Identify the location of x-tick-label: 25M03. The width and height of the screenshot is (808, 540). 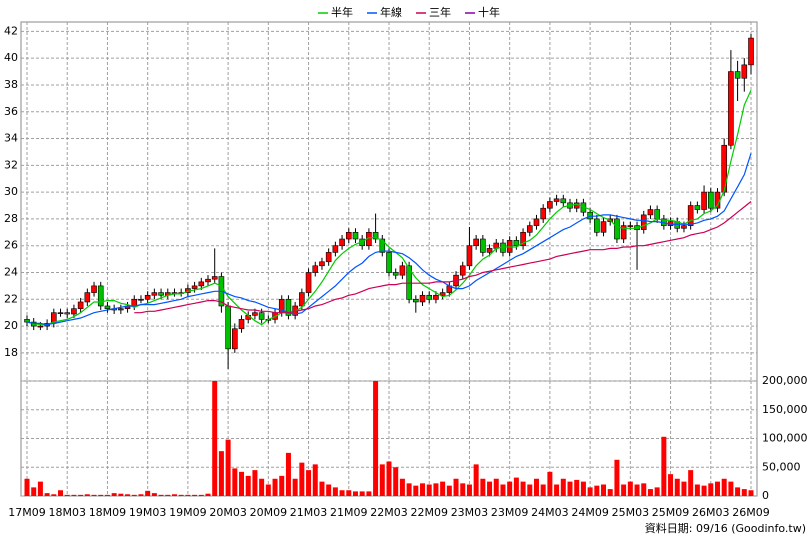
(631, 512).